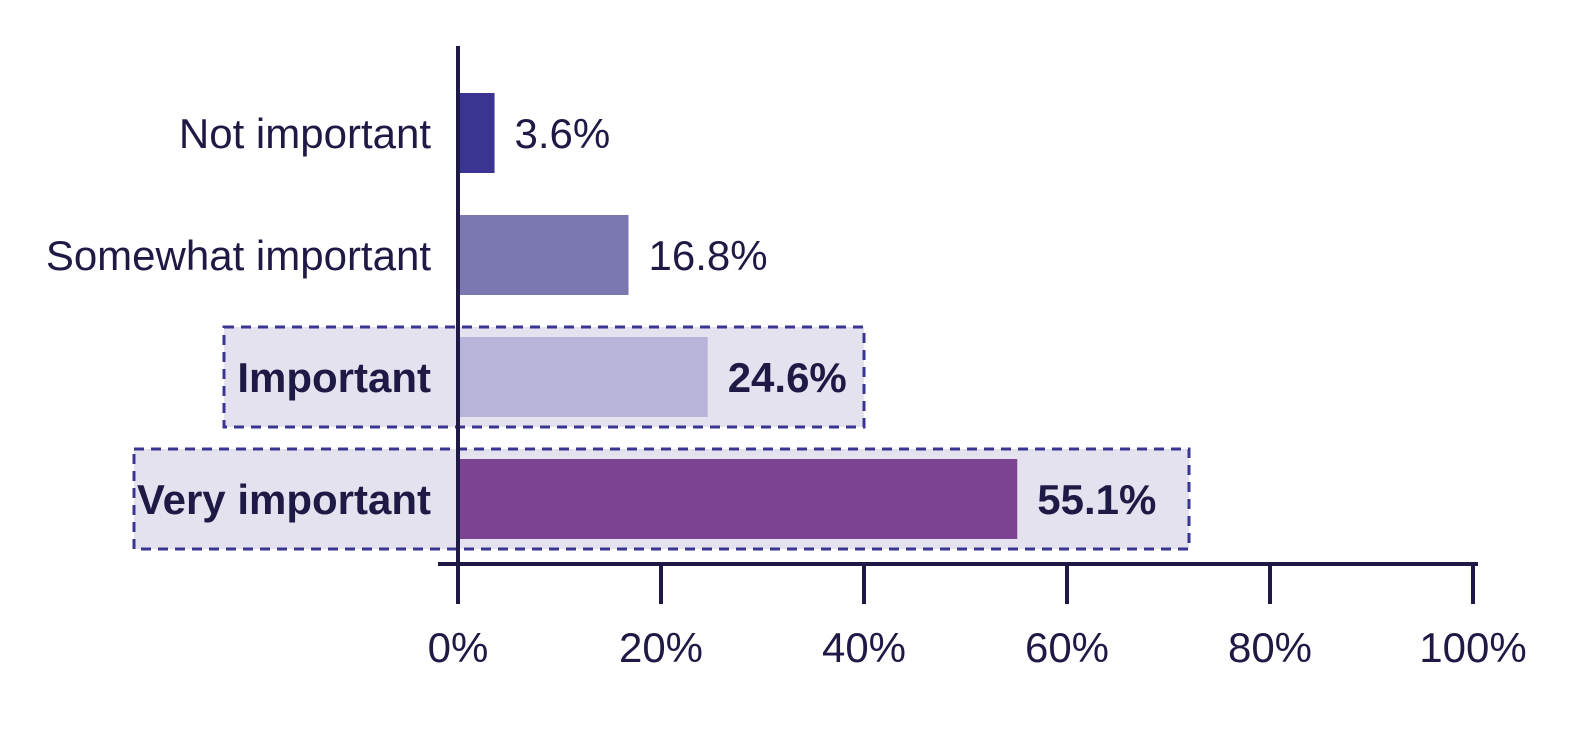  Describe the element at coordinates (239, 255) in the screenshot. I see `category-label-somewhat-important: Somewhat important` at that location.